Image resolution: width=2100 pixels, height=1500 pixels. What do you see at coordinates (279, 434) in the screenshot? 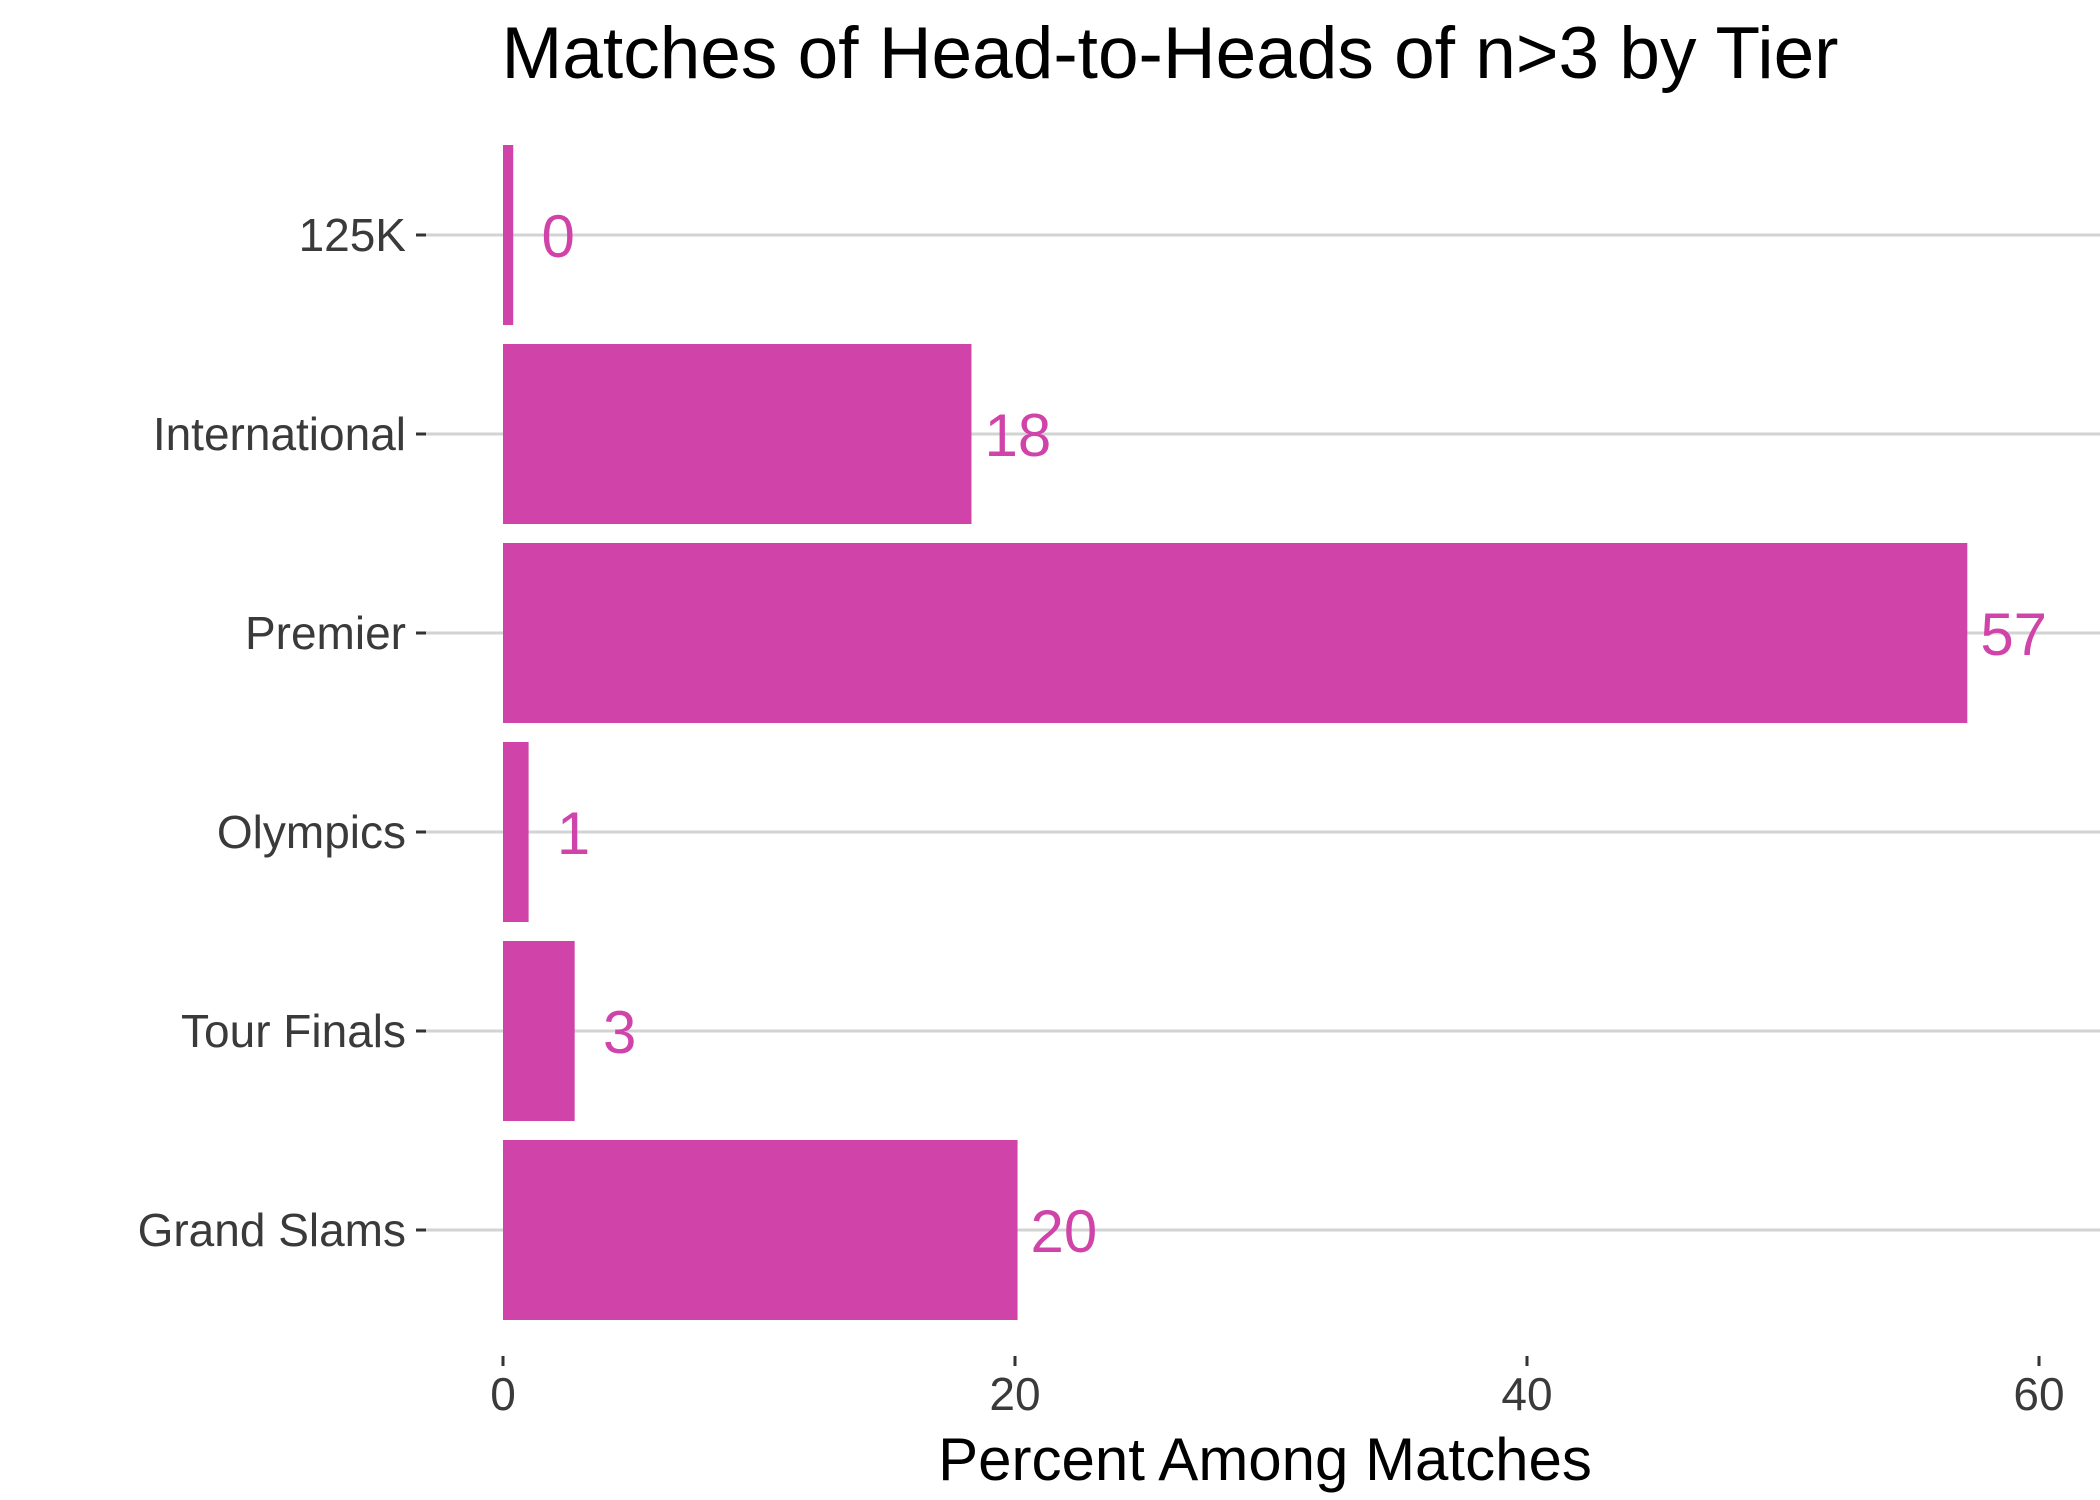
I see `category-label-international: International` at bounding box center [279, 434].